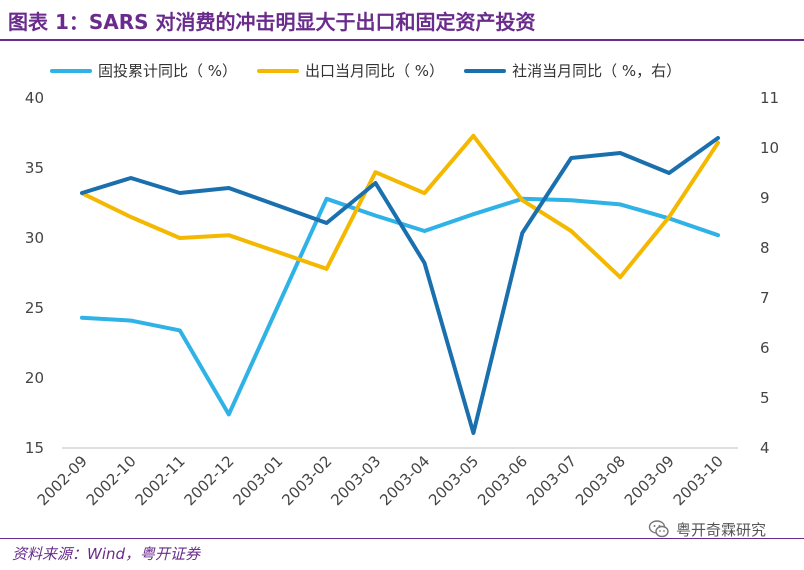  Describe the element at coordinates (597, 71) in the screenshot. I see `legend-label-retail: 社消当月同比（ %，右）` at that location.